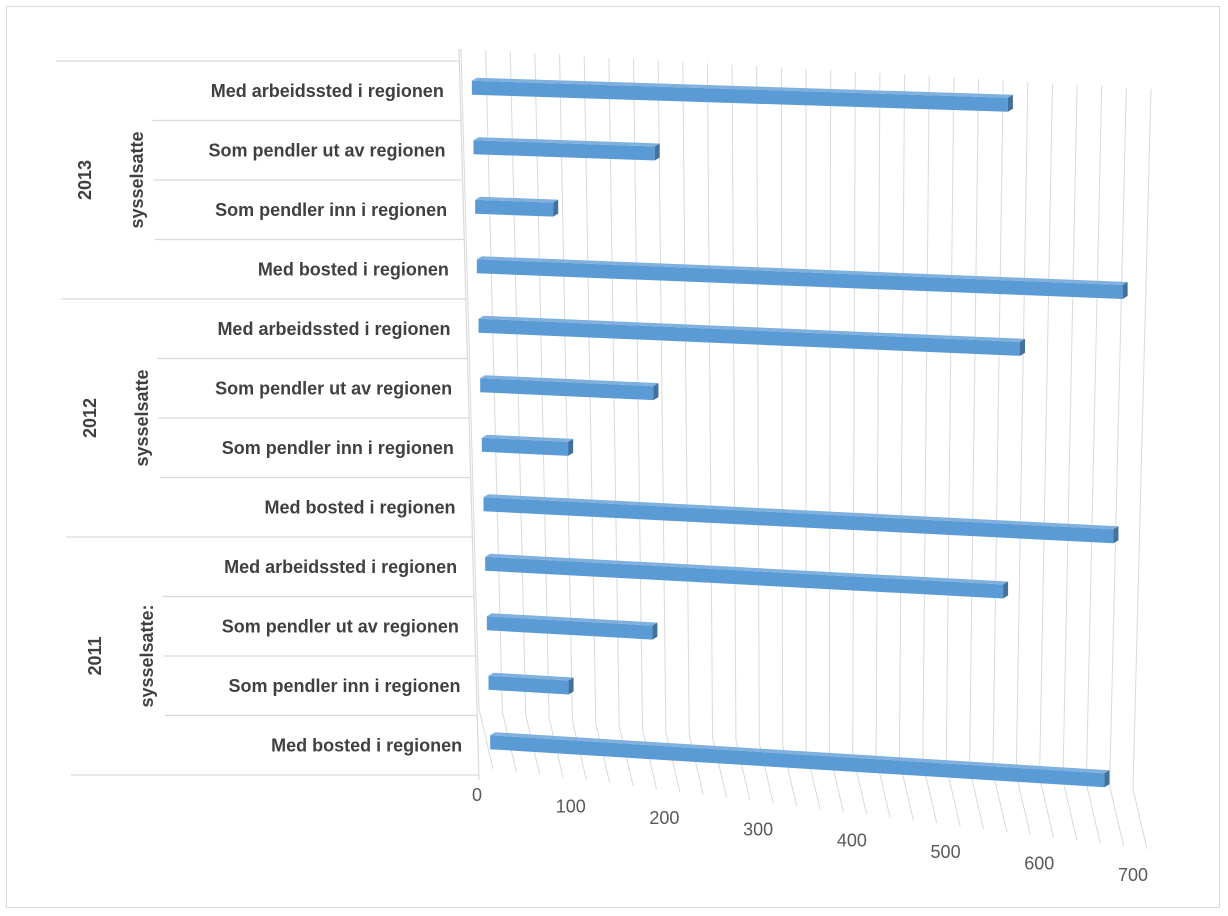  I want to click on group-year-label: 2011, so click(95, 655).